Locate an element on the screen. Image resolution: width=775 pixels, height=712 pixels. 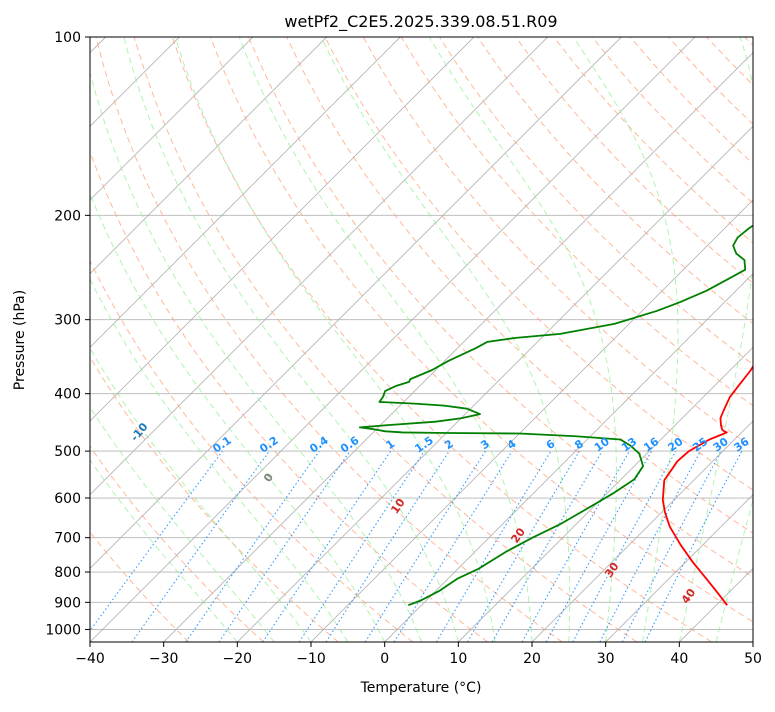
x-tick-label: −40 is located at coordinates (90, 659).